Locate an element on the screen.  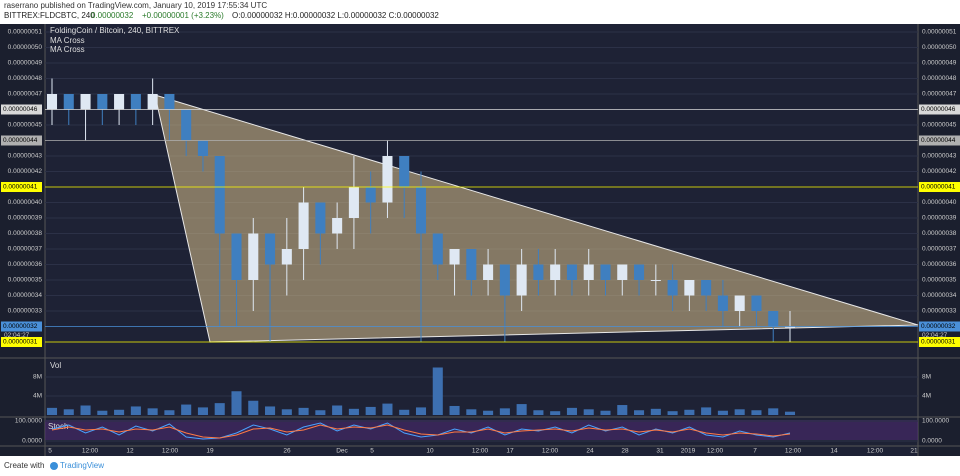
y-tick-label: 0.00000034 is located at coordinates (939, 295).